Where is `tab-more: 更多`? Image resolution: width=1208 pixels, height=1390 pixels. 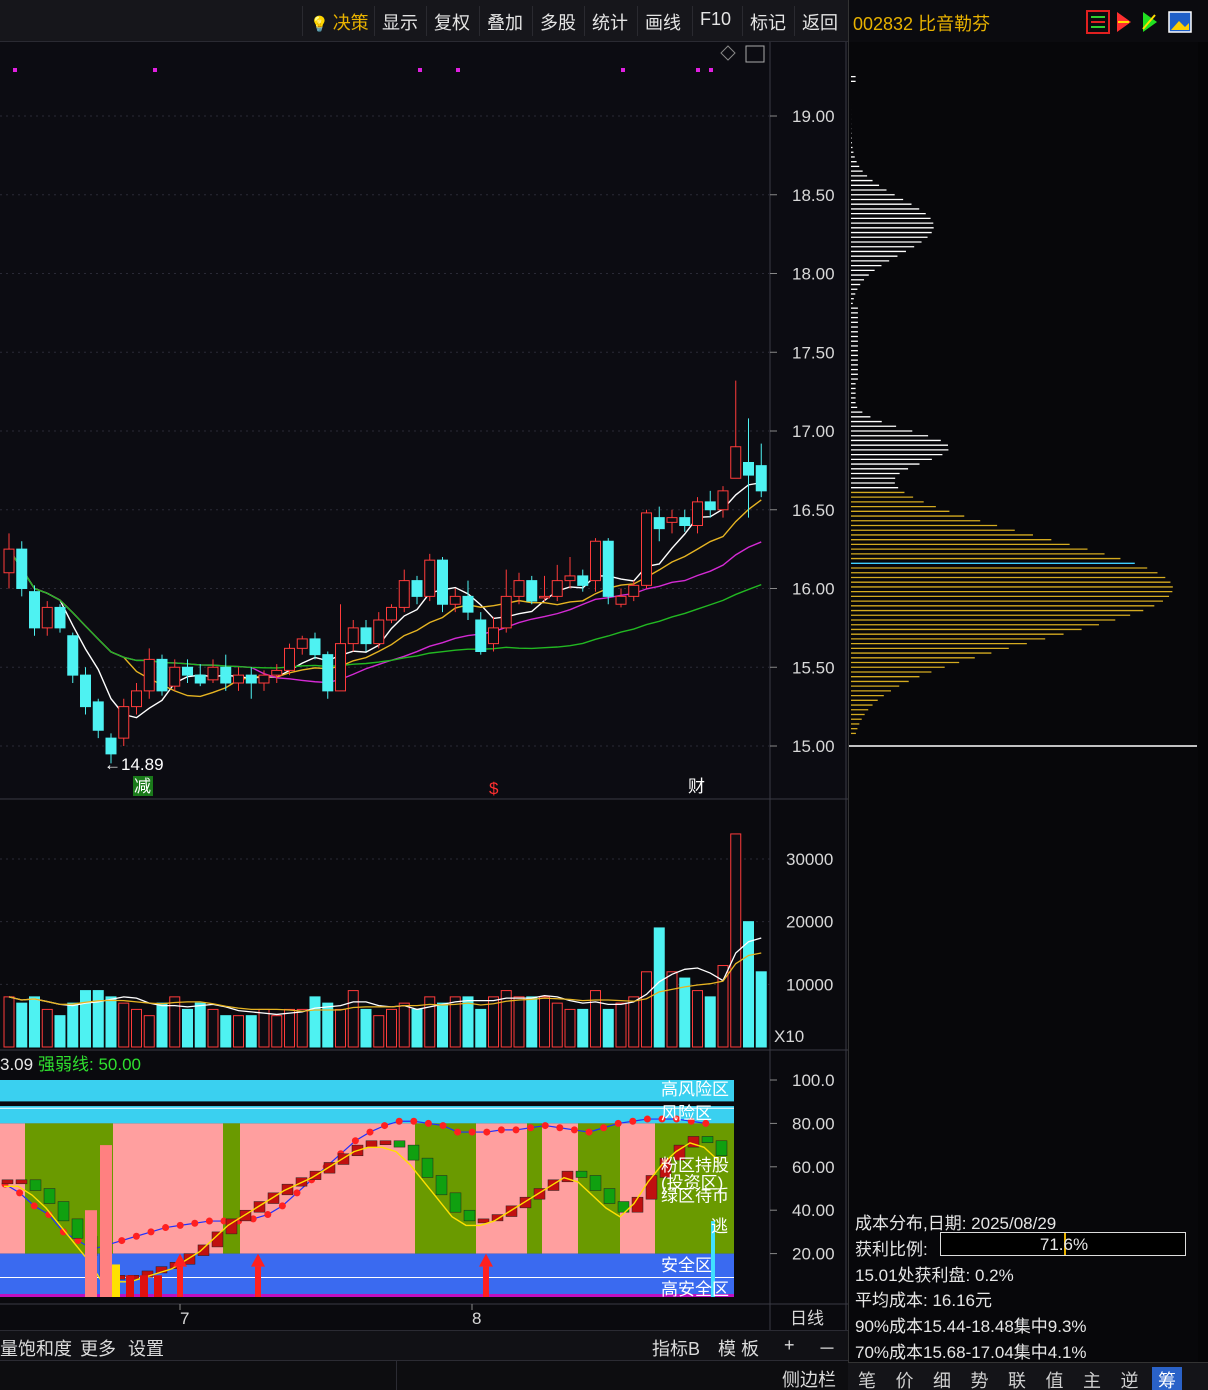 tab-more: 更多 is located at coordinates (98, 1349).